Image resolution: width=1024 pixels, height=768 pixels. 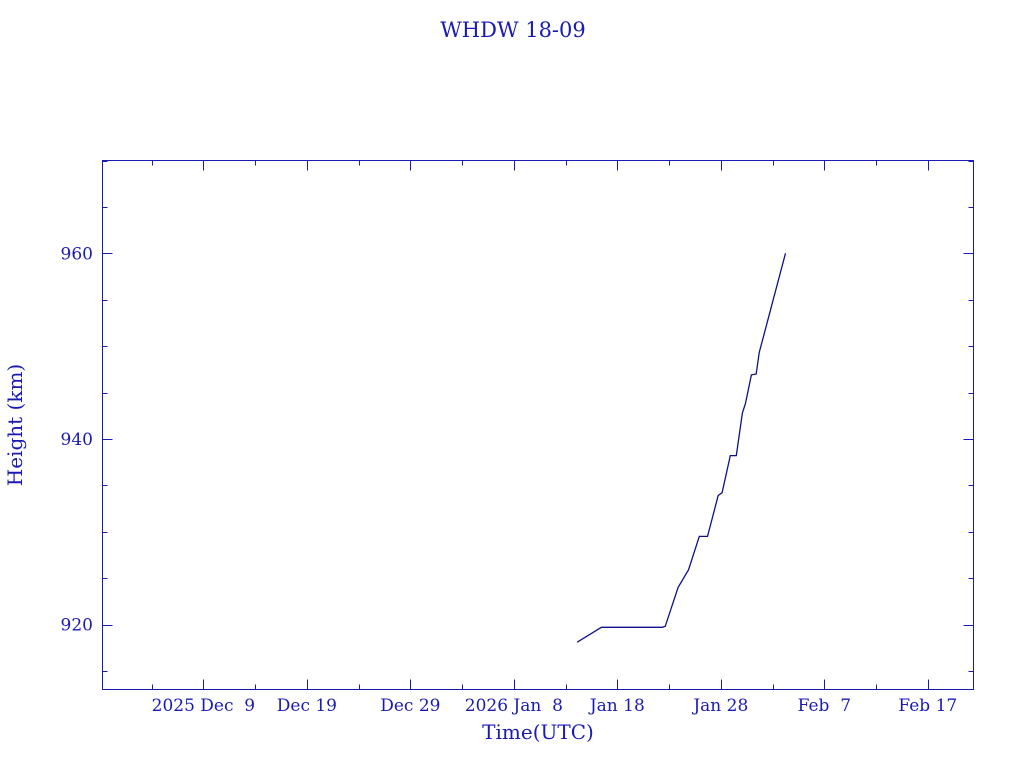 I want to click on x-tick-label: Jan 28, so click(x=719, y=706).